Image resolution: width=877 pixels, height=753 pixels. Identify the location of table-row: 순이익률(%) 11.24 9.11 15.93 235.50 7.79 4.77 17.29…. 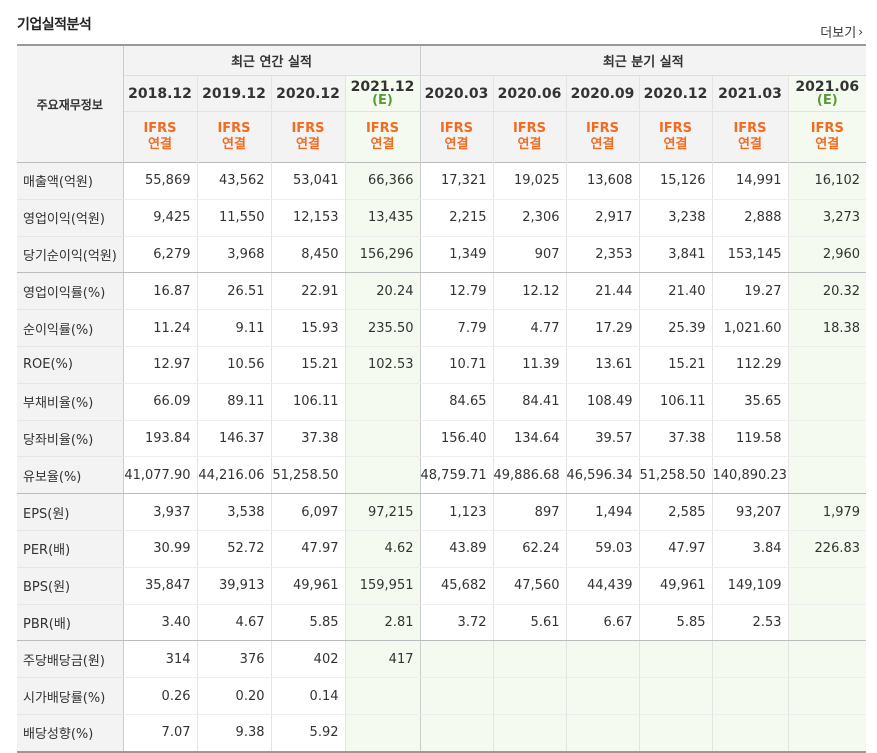
(442, 328).